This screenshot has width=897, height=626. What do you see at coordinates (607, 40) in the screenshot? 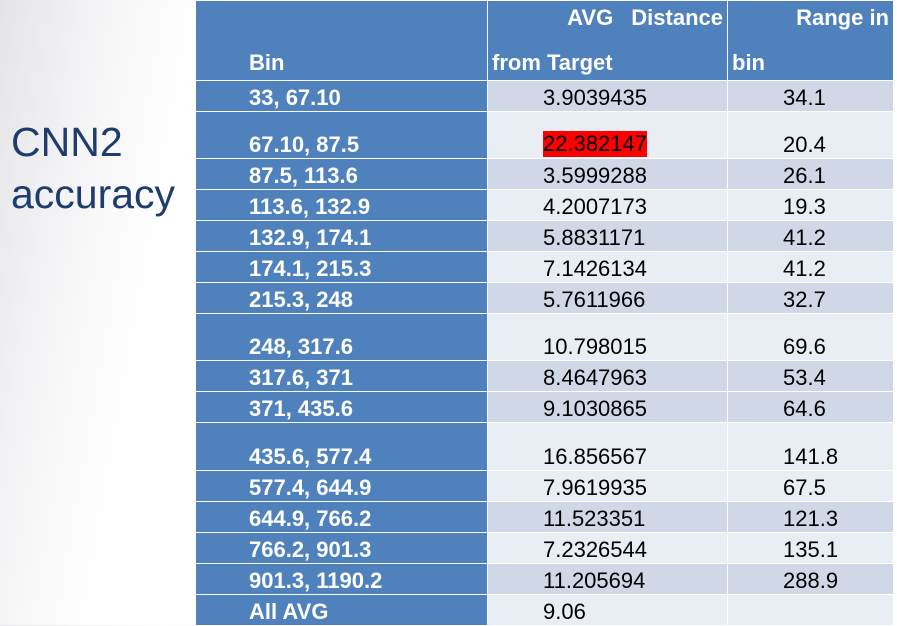
I see `header-avg-distance: AVG Distance from Target` at bounding box center [607, 40].